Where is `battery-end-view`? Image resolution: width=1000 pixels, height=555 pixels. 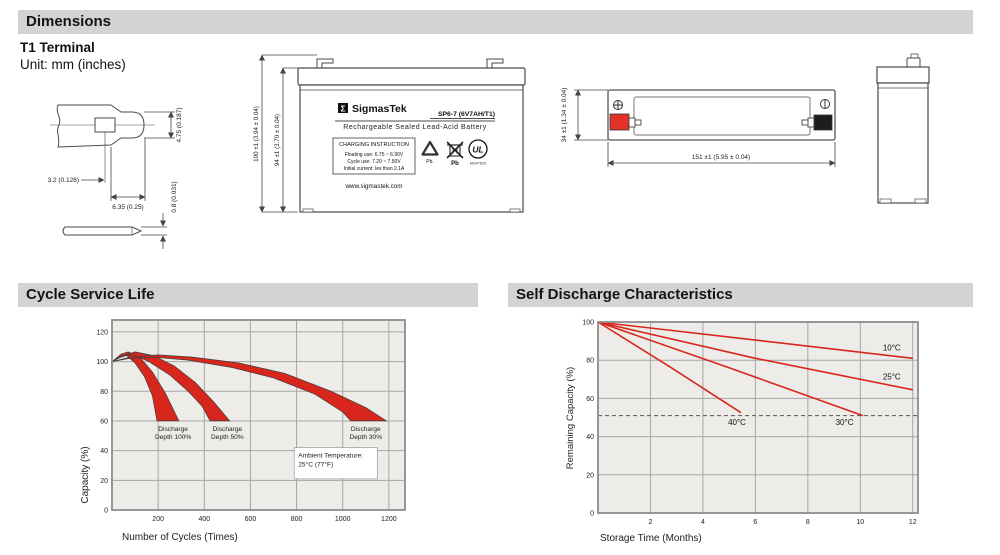
battery-end-view is located at coordinates (903, 128).